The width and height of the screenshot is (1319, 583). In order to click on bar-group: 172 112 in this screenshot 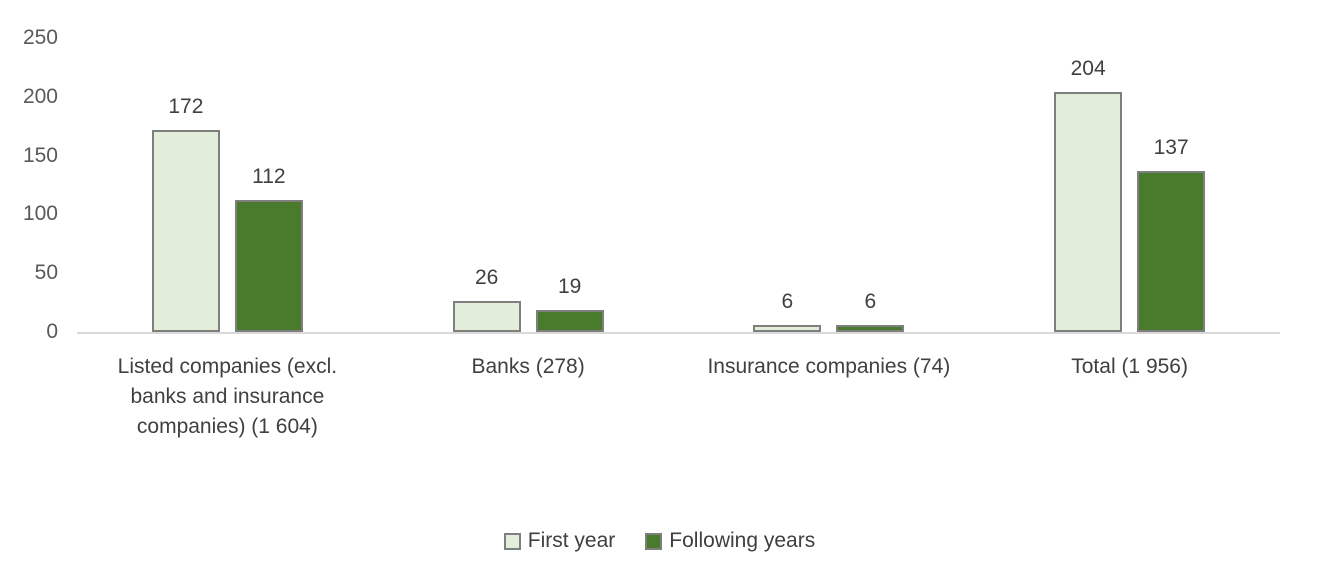, I will do `click(227, 213)`.